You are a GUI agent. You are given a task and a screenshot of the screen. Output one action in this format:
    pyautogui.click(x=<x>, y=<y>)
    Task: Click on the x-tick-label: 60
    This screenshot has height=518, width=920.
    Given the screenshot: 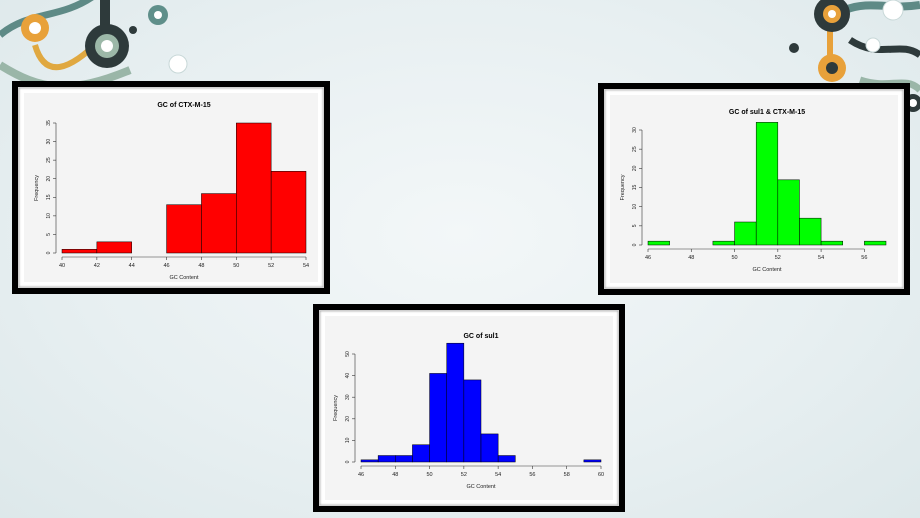 What is the action you would take?
    pyautogui.click(x=601, y=475)
    